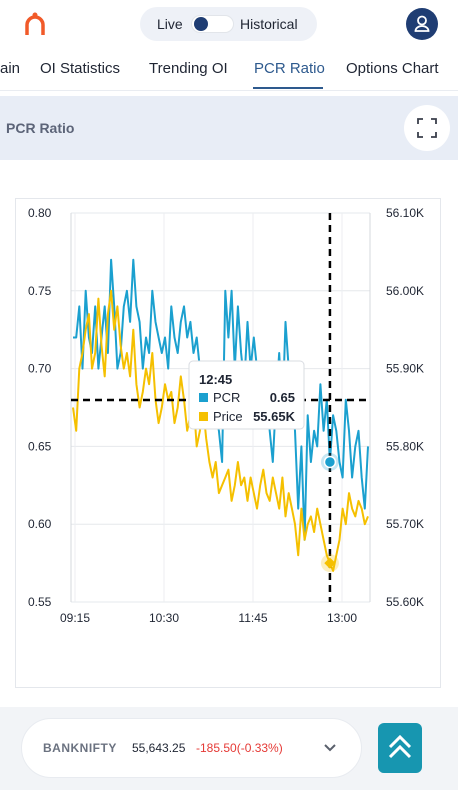 This screenshot has width=458, height=790. What do you see at coordinates (40, 602) in the screenshot?
I see `y-left-tick-label: 0.55` at bounding box center [40, 602].